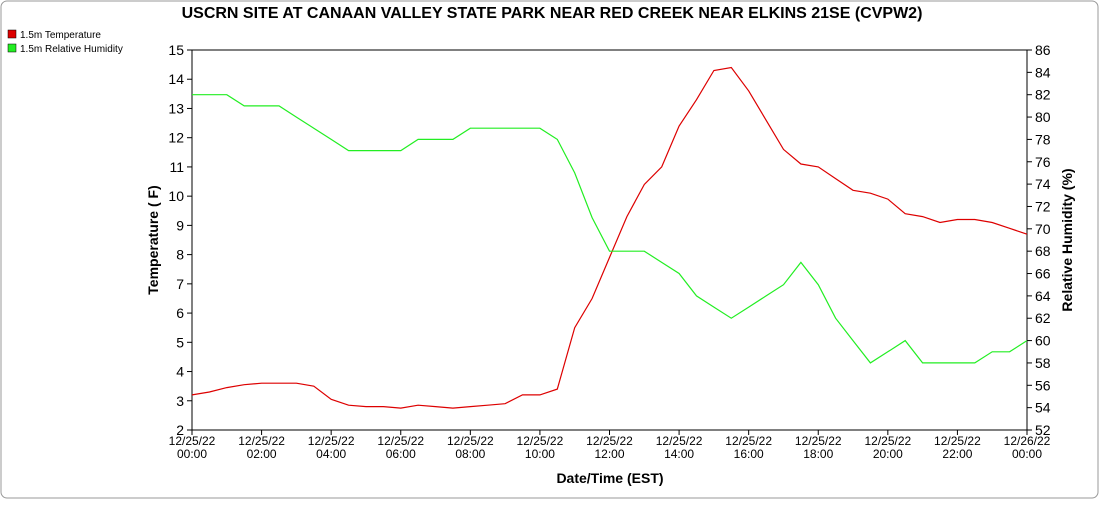  What do you see at coordinates (609, 447) in the screenshot?
I see `x-tick-label: 12/25/22 12:00` at bounding box center [609, 447].